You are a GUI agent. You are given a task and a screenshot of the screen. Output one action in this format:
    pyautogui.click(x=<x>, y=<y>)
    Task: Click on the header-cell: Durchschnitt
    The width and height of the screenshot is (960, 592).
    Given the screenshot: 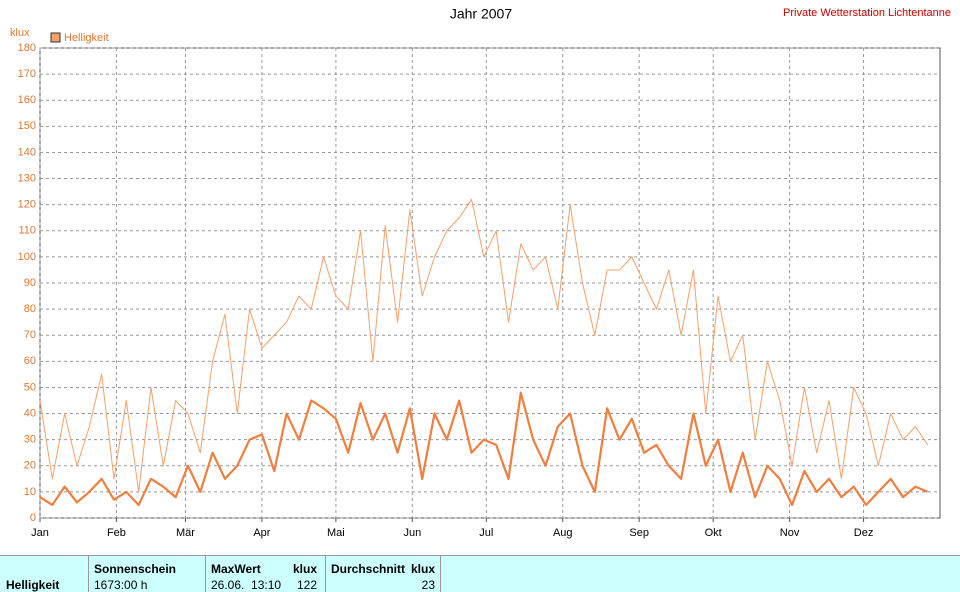 What is the action you would take?
    pyautogui.click(x=368, y=569)
    